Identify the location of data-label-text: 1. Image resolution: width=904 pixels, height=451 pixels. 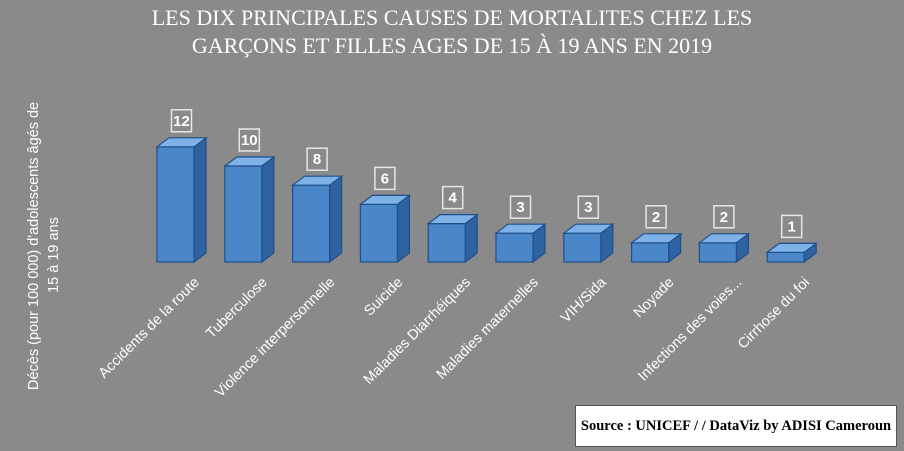
(792, 226).